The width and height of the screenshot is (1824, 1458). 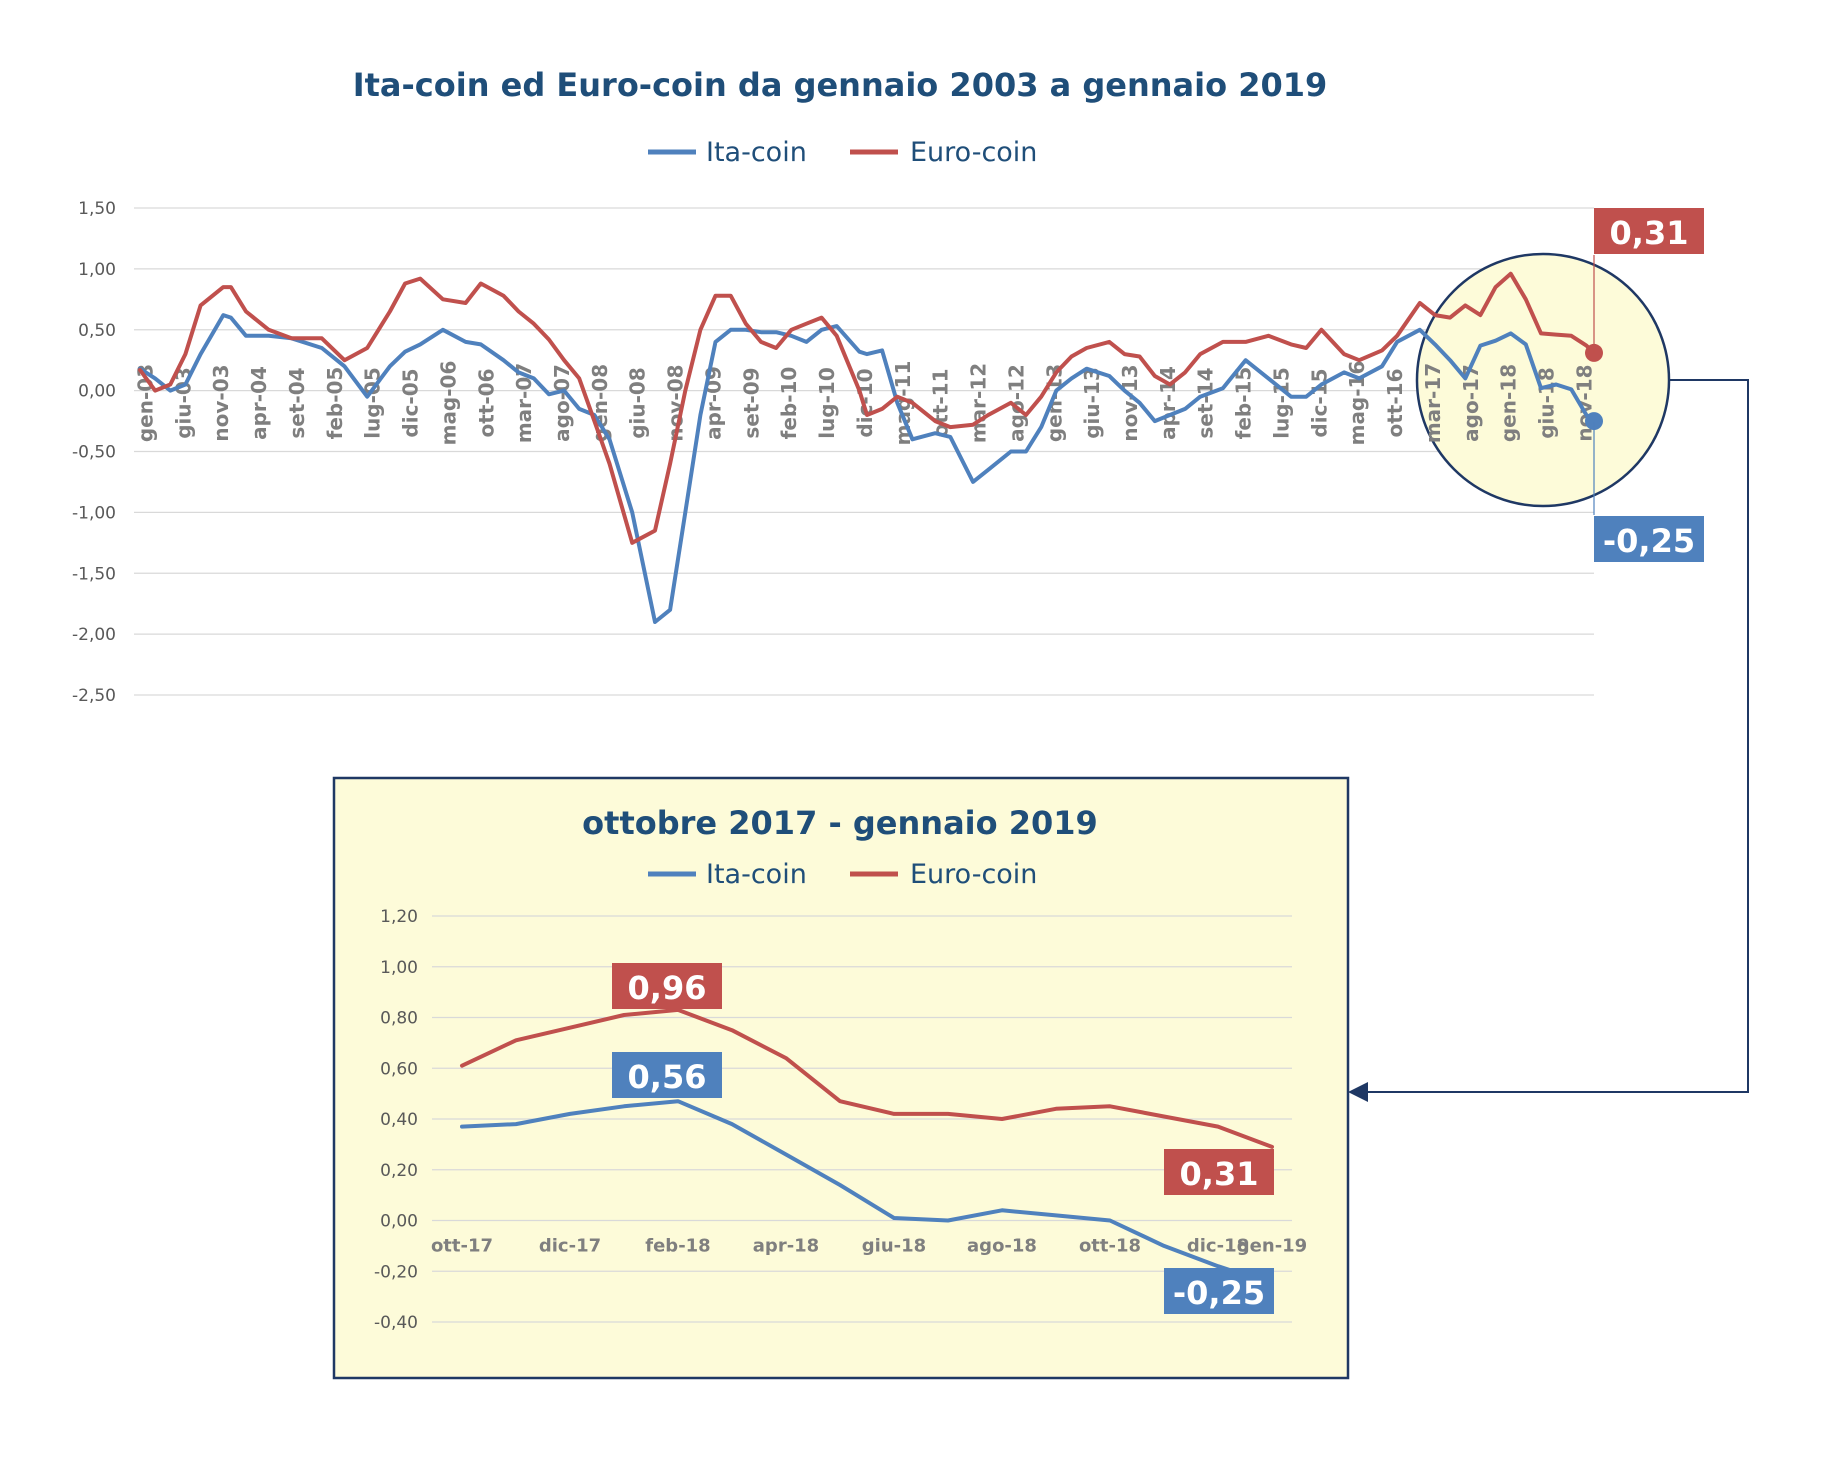 I want to click on badge-inset-euro-peak-label: 0,96, so click(x=667, y=988).